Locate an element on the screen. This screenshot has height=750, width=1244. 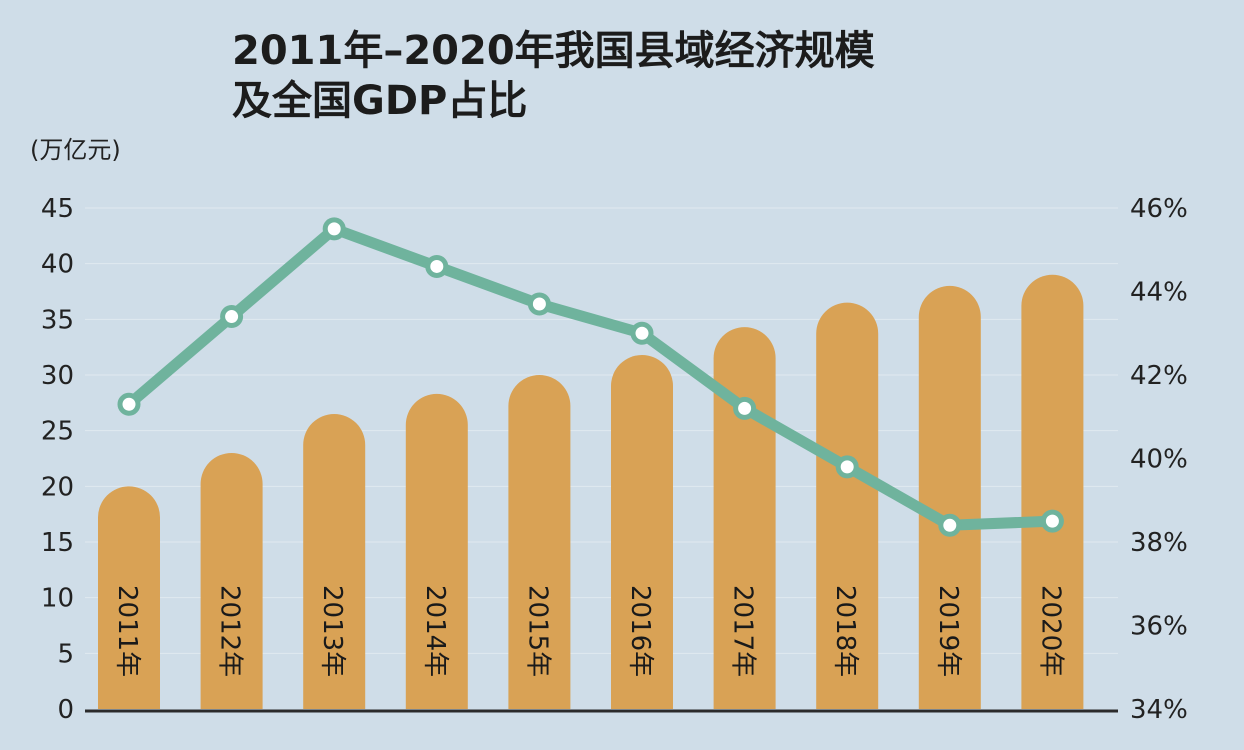
chart-title-line-2: 及全国GDP占比 is located at coordinates (379, 101).